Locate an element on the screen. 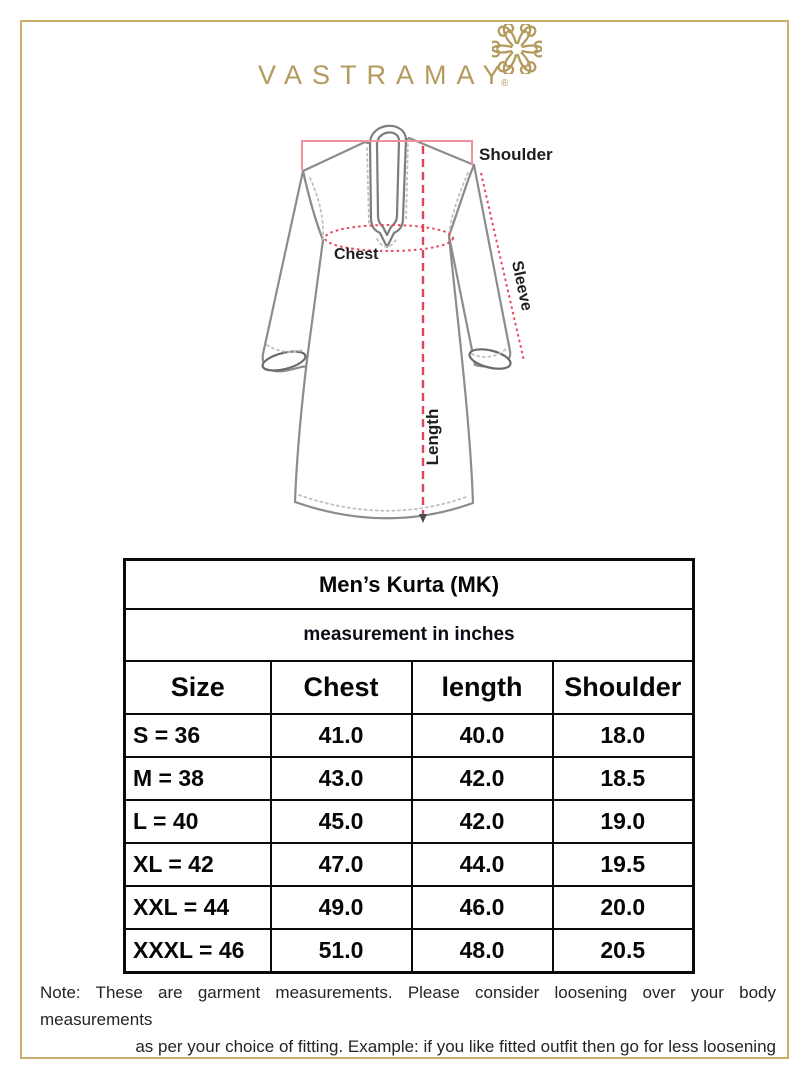 Image resolution: width=810 pixels, height=1080 pixels. chest-cell: 51.0 is located at coordinates (341, 951).